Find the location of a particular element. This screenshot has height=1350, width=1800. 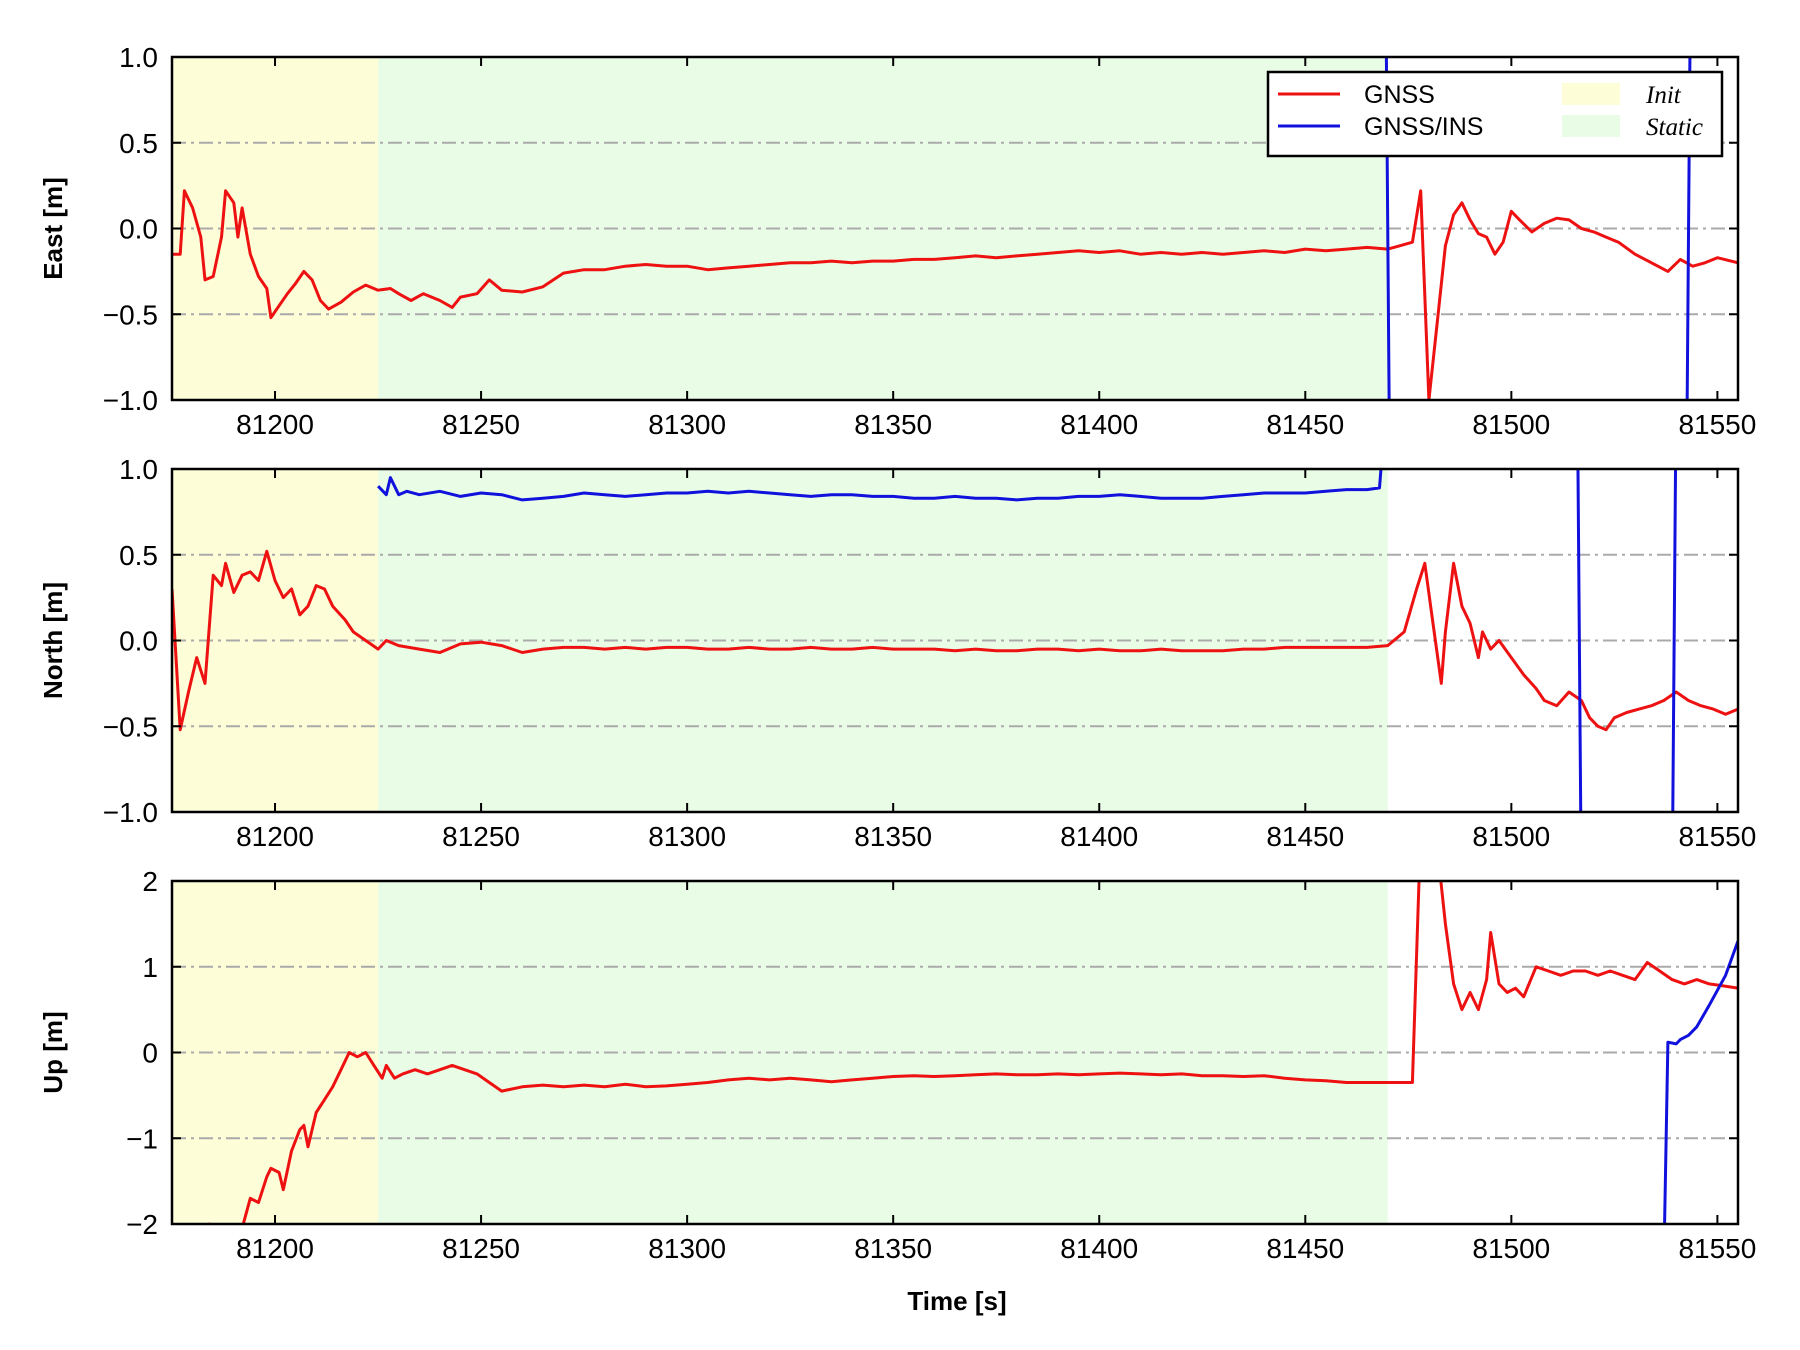

legend-swatch-static is located at coordinates (1591, 126).